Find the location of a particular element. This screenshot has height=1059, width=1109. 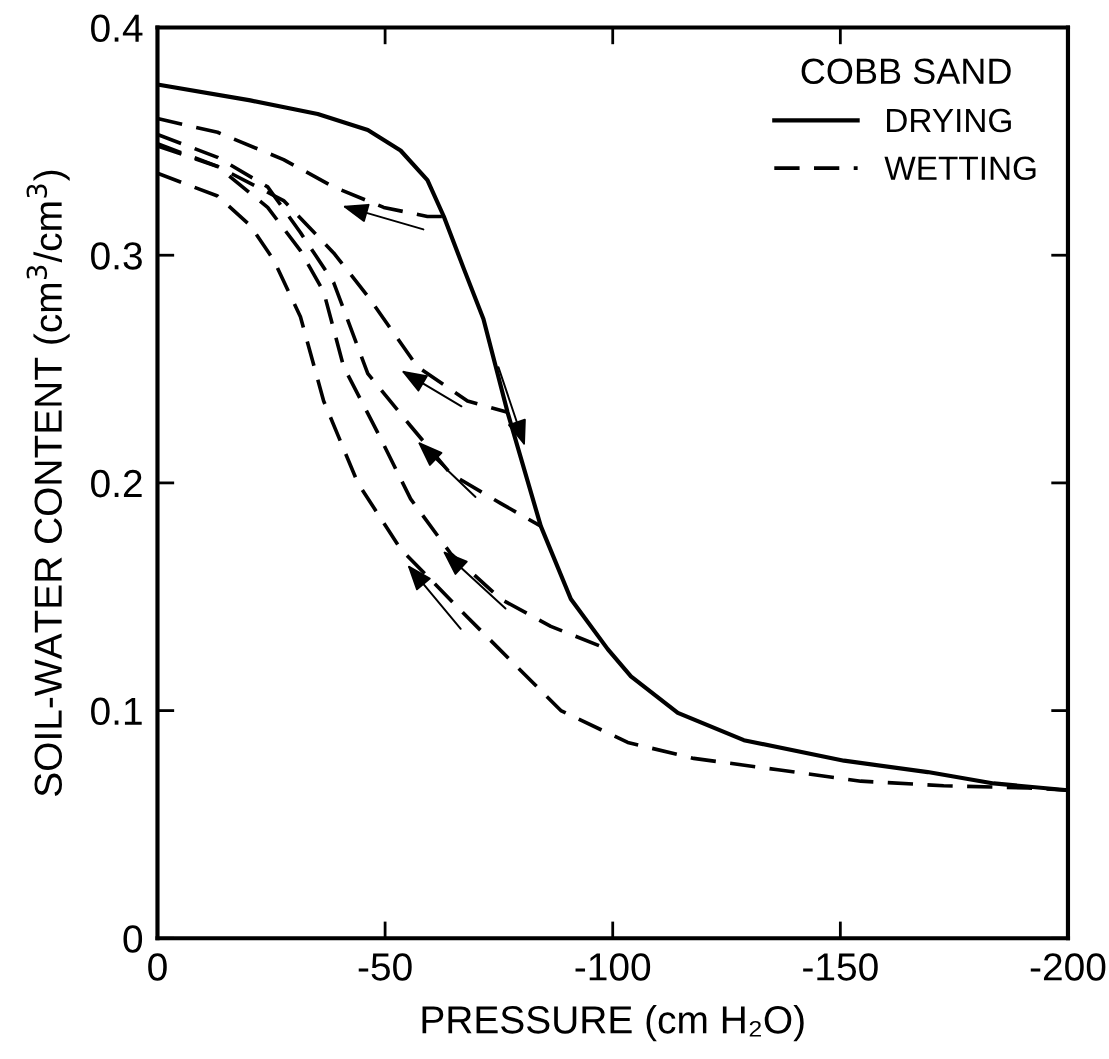

legend-title: COBB SAND is located at coordinates (906, 71).